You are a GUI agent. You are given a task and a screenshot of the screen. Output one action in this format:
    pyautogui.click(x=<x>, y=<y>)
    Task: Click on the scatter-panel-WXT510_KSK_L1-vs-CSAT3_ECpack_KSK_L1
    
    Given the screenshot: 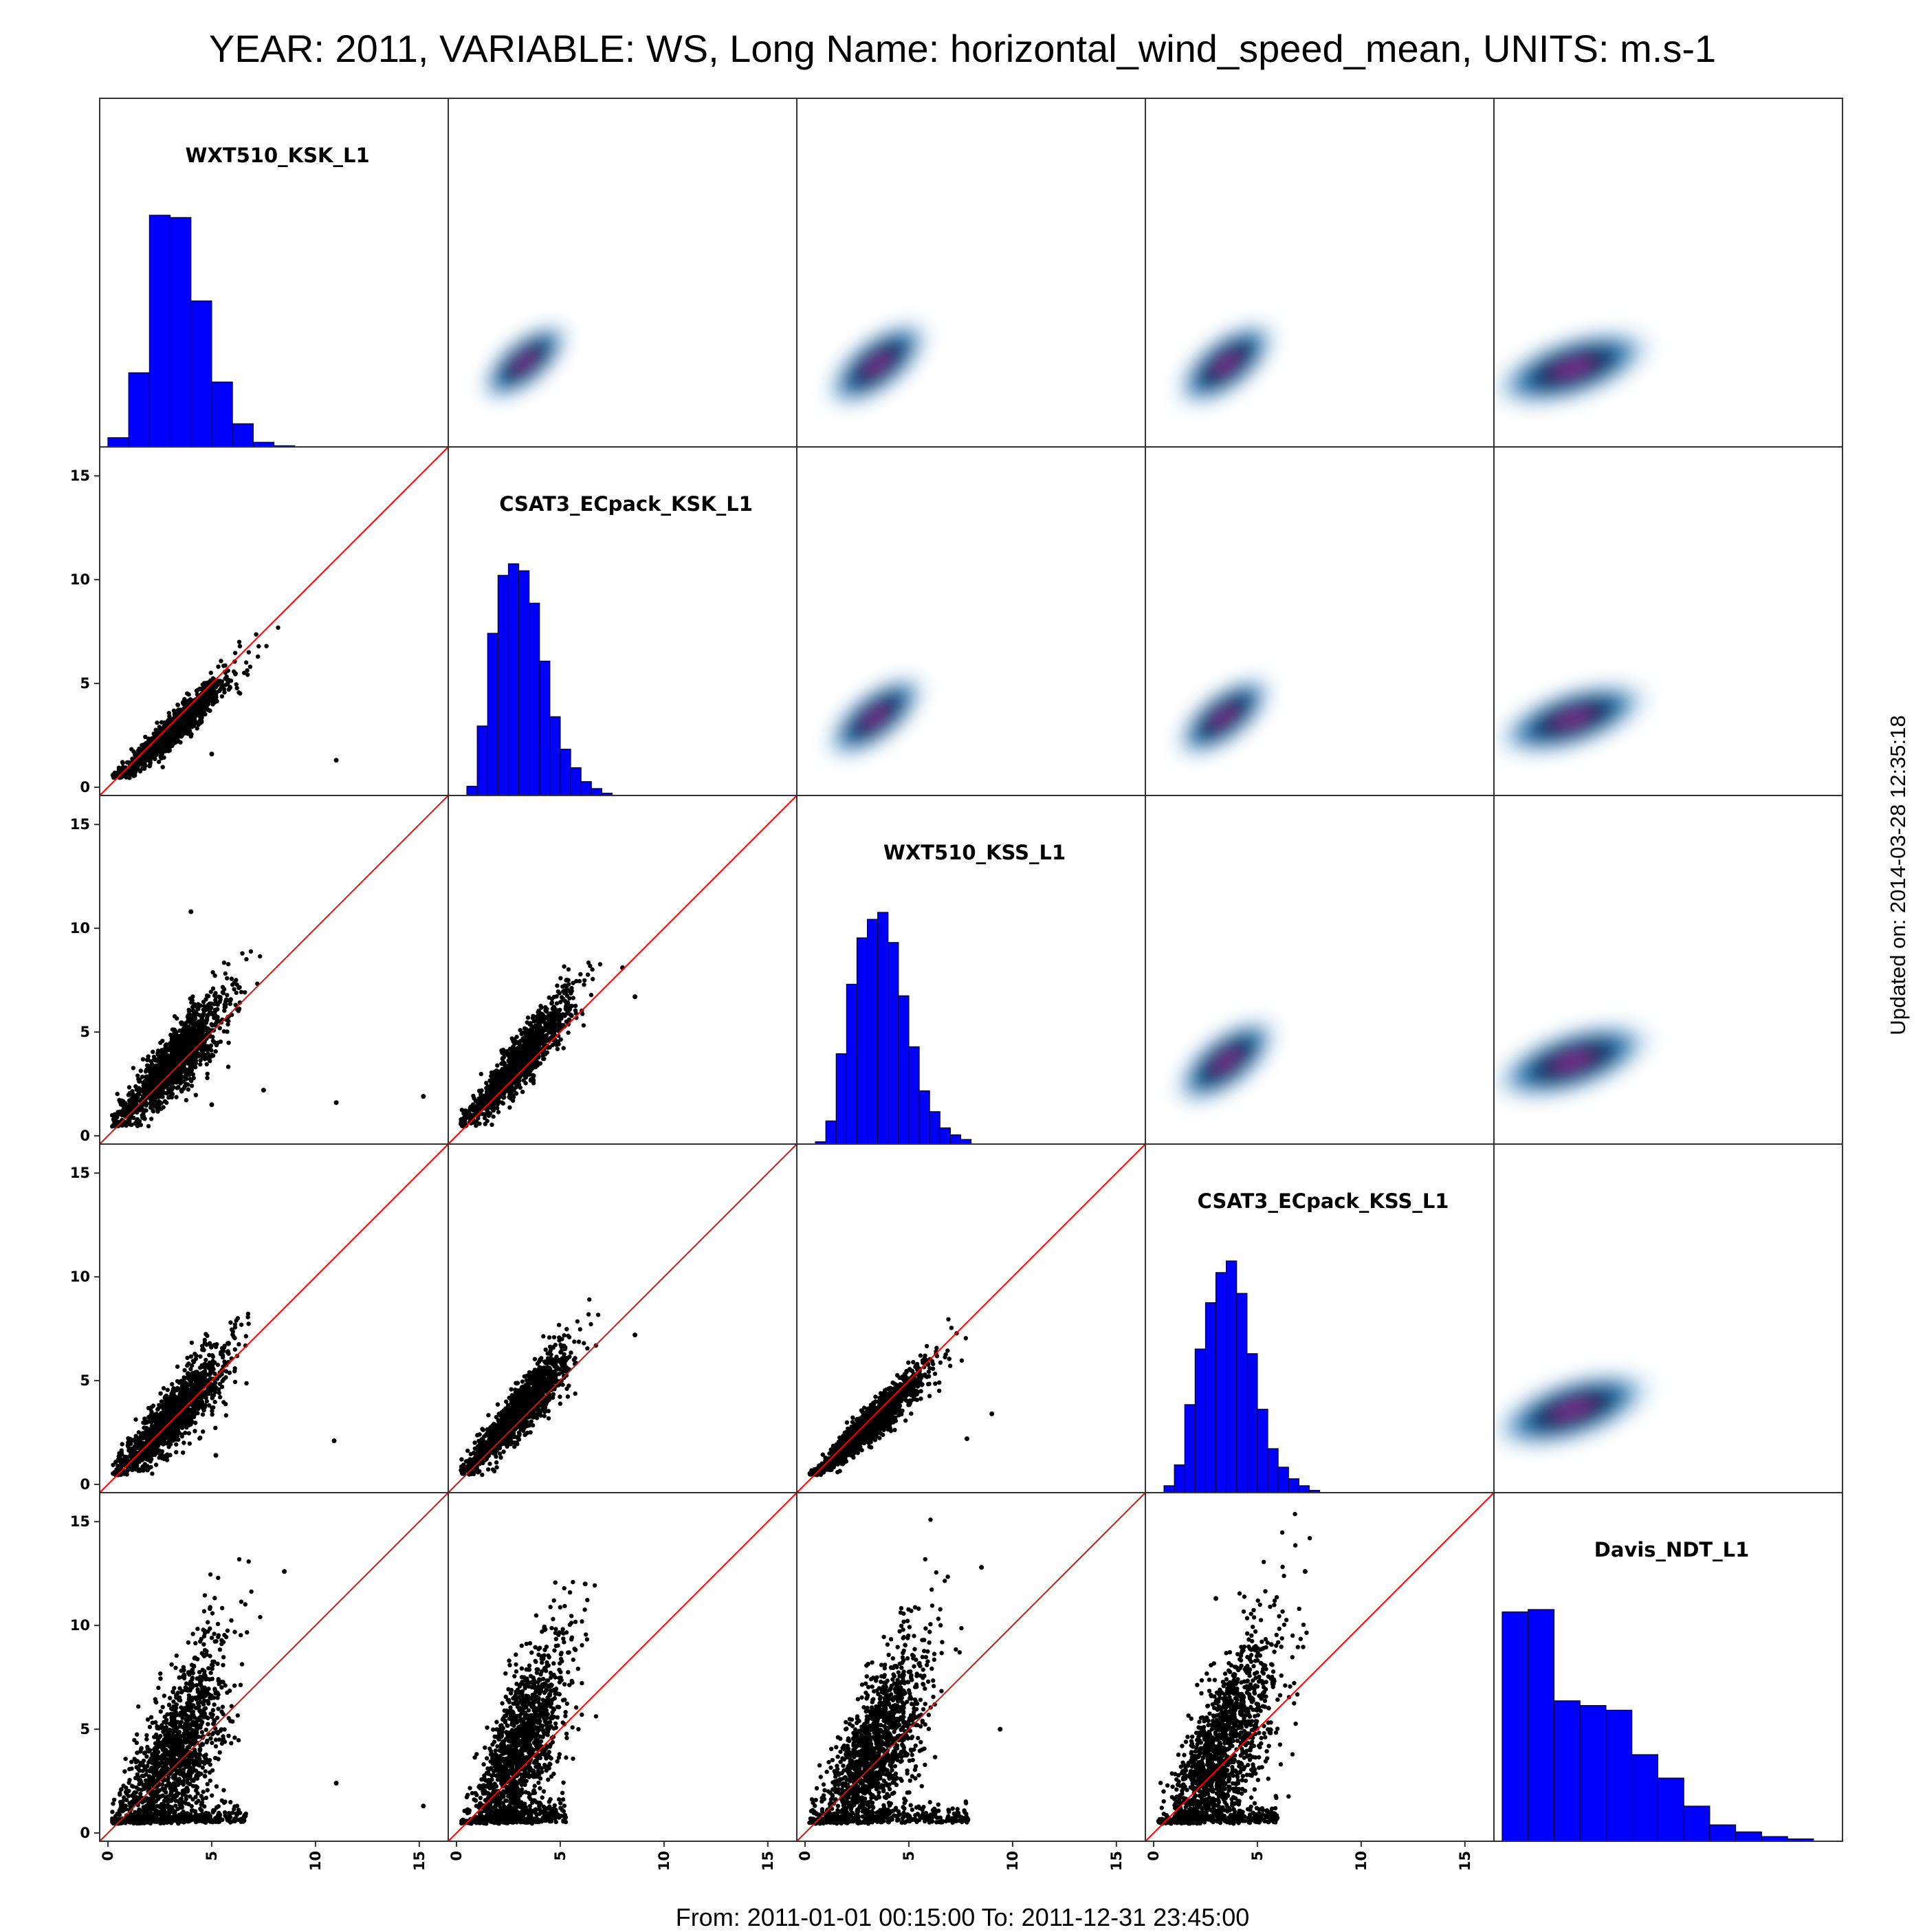 What is the action you would take?
    pyautogui.click(x=224, y=703)
    